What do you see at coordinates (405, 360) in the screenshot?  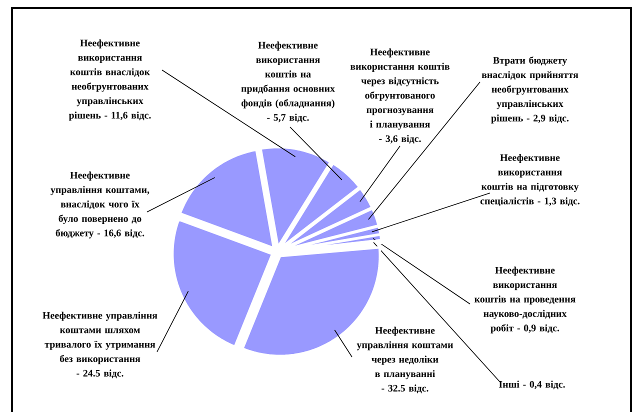 I see `slice-label: Неефективне управління коштами через недоліки в плануванні - 32.5 відс.` at bounding box center [405, 360].